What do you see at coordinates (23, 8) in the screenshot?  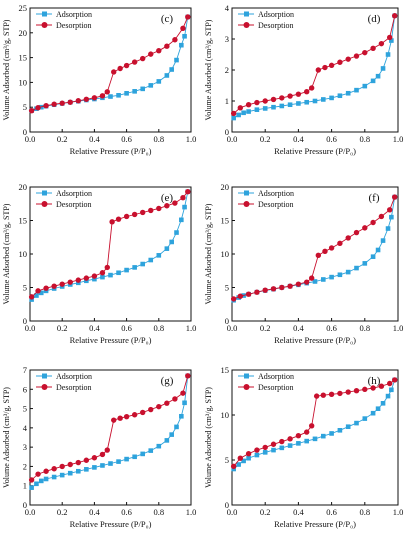 I see `y-tick-label: 25` at bounding box center [23, 8].